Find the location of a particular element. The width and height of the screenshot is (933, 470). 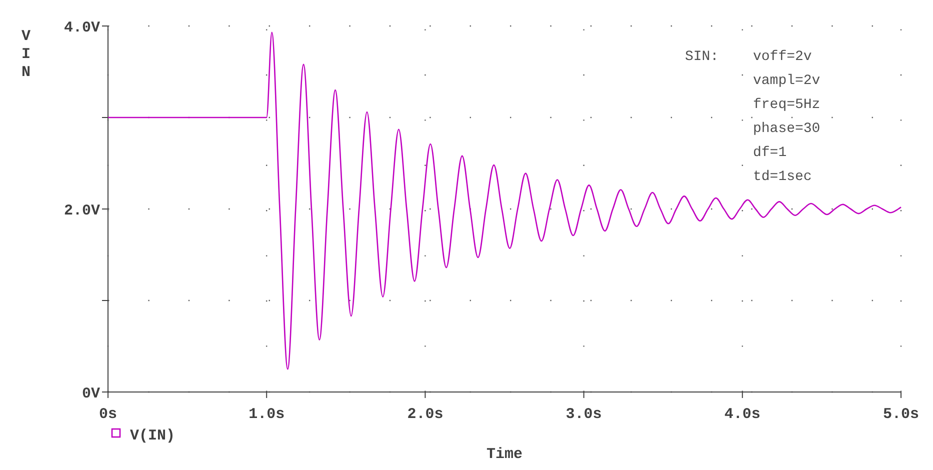

annotation: vampl=2v is located at coordinates (786, 81).